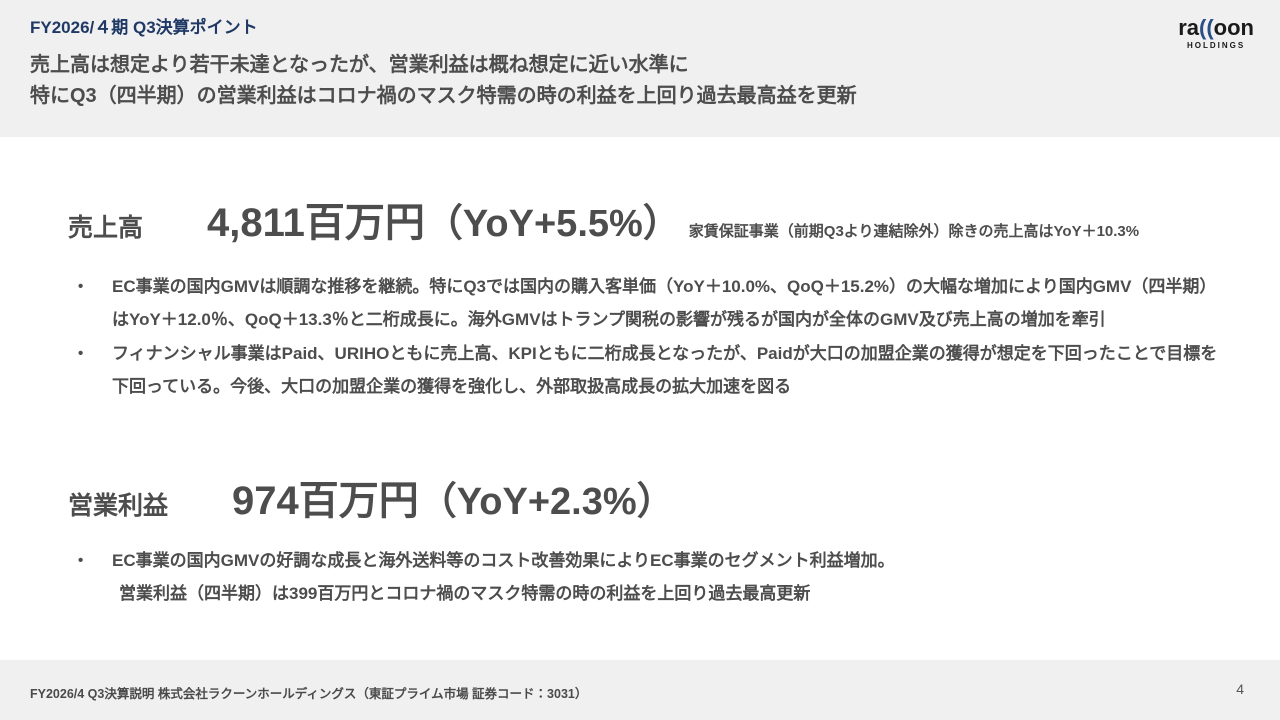  Describe the element at coordinates (546, 502) in the screenshot. I see `profit-yoy: （YoY+2.3%）` at that location.